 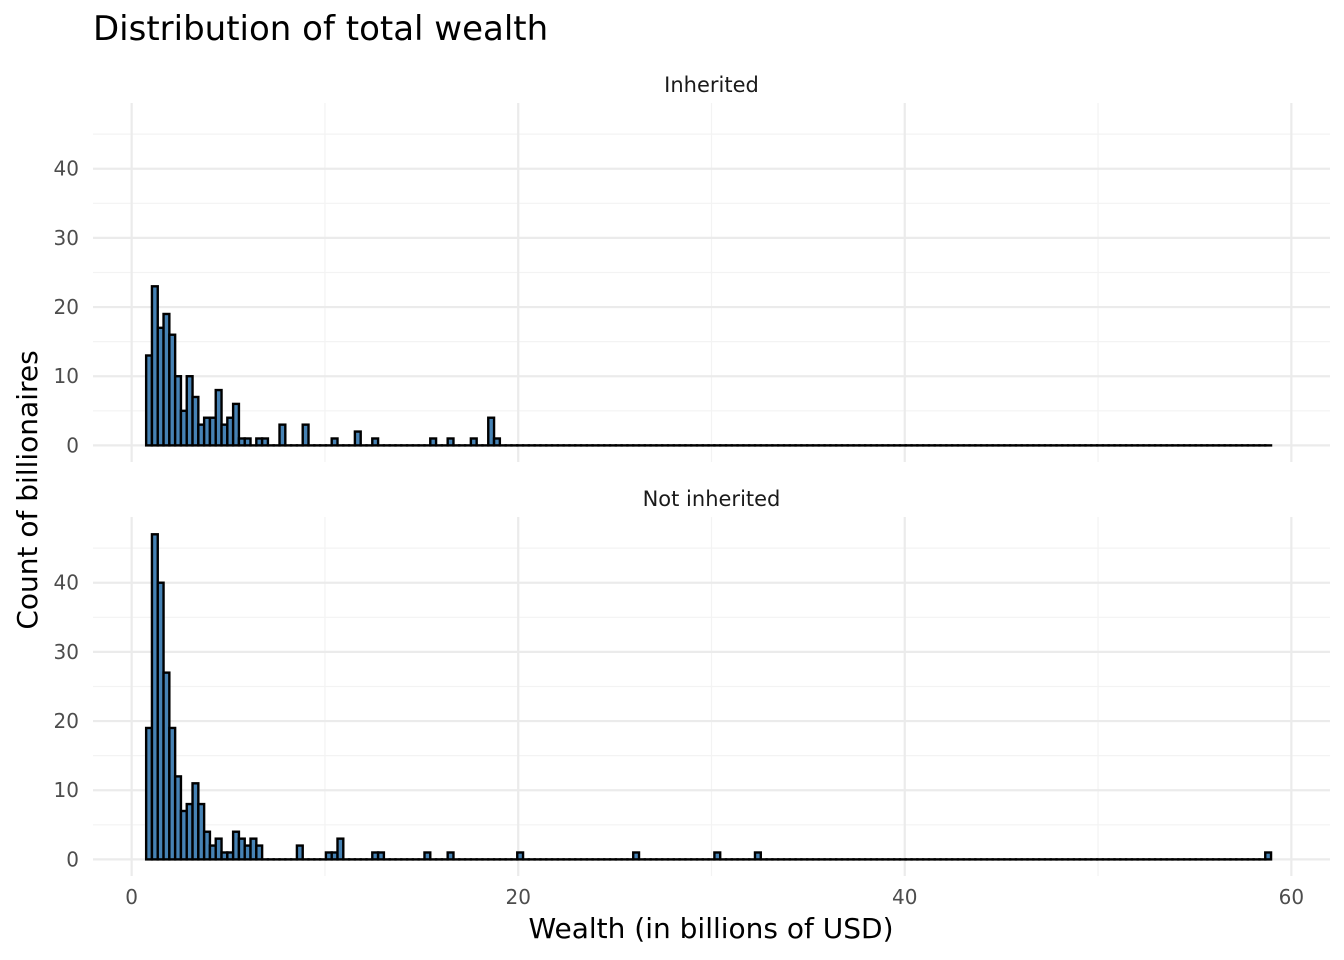 I want to click on x-tick-label: 60, so click(x=1291, y=897).